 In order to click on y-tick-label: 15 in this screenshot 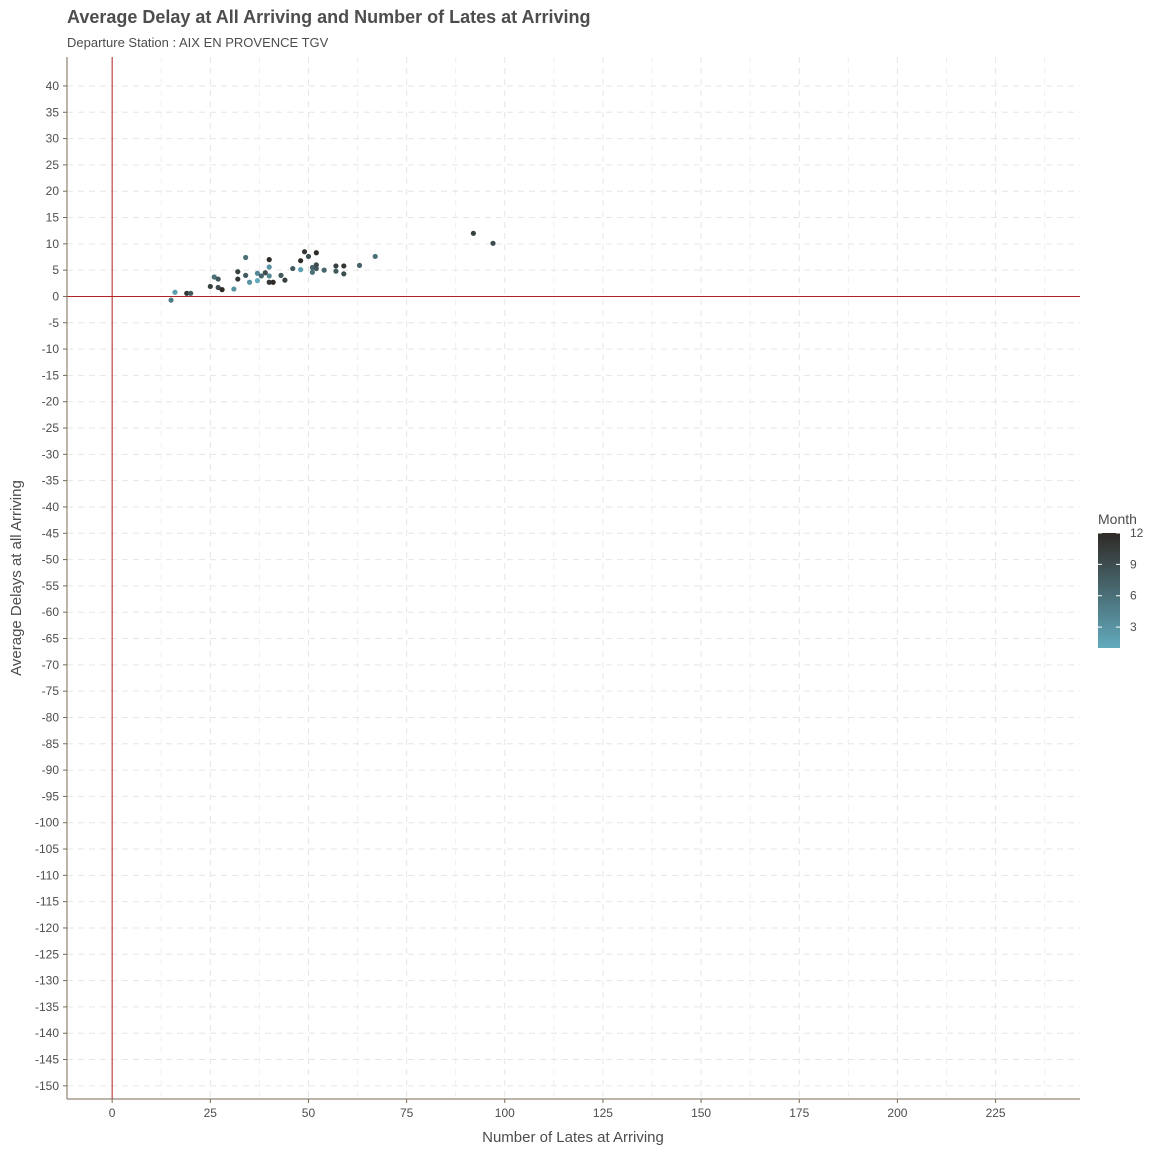, I will do `click(53, 218)`.